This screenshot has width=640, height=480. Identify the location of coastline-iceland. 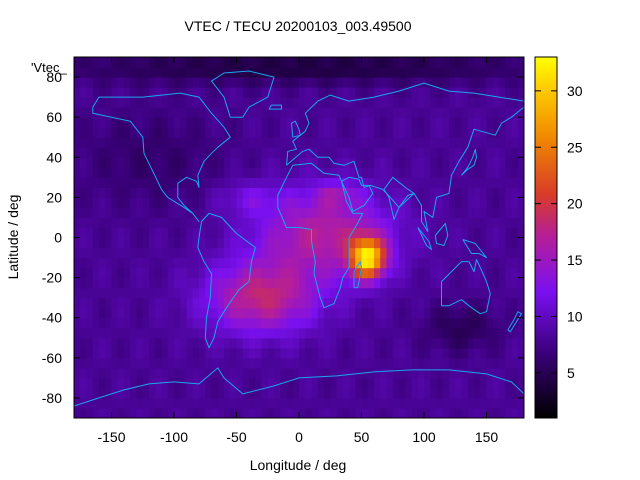
(275, 107).